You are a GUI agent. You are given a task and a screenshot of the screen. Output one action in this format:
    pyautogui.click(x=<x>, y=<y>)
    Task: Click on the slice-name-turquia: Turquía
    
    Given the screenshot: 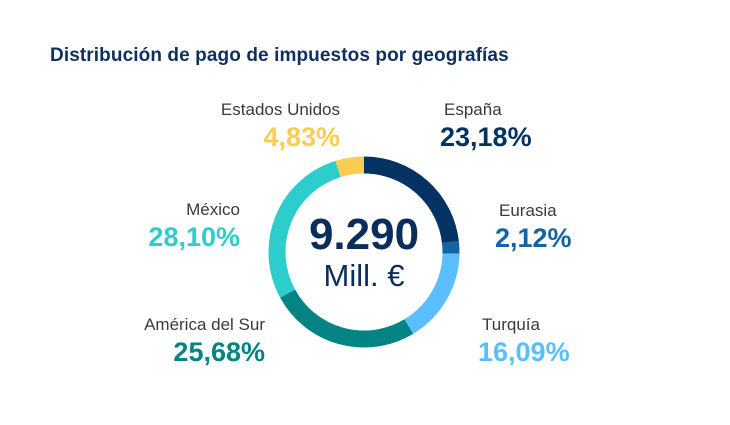 What is the action you would take?
    pyautogui.click(x=511, y=324)
    